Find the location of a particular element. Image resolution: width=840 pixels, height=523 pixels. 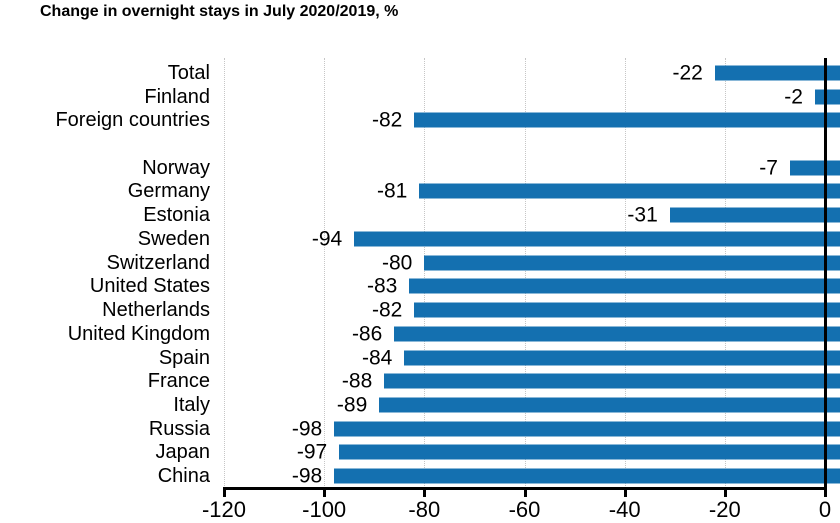

bar-row-united-kingdom: United Kingdom -86 is located at coordinates (420, 334).